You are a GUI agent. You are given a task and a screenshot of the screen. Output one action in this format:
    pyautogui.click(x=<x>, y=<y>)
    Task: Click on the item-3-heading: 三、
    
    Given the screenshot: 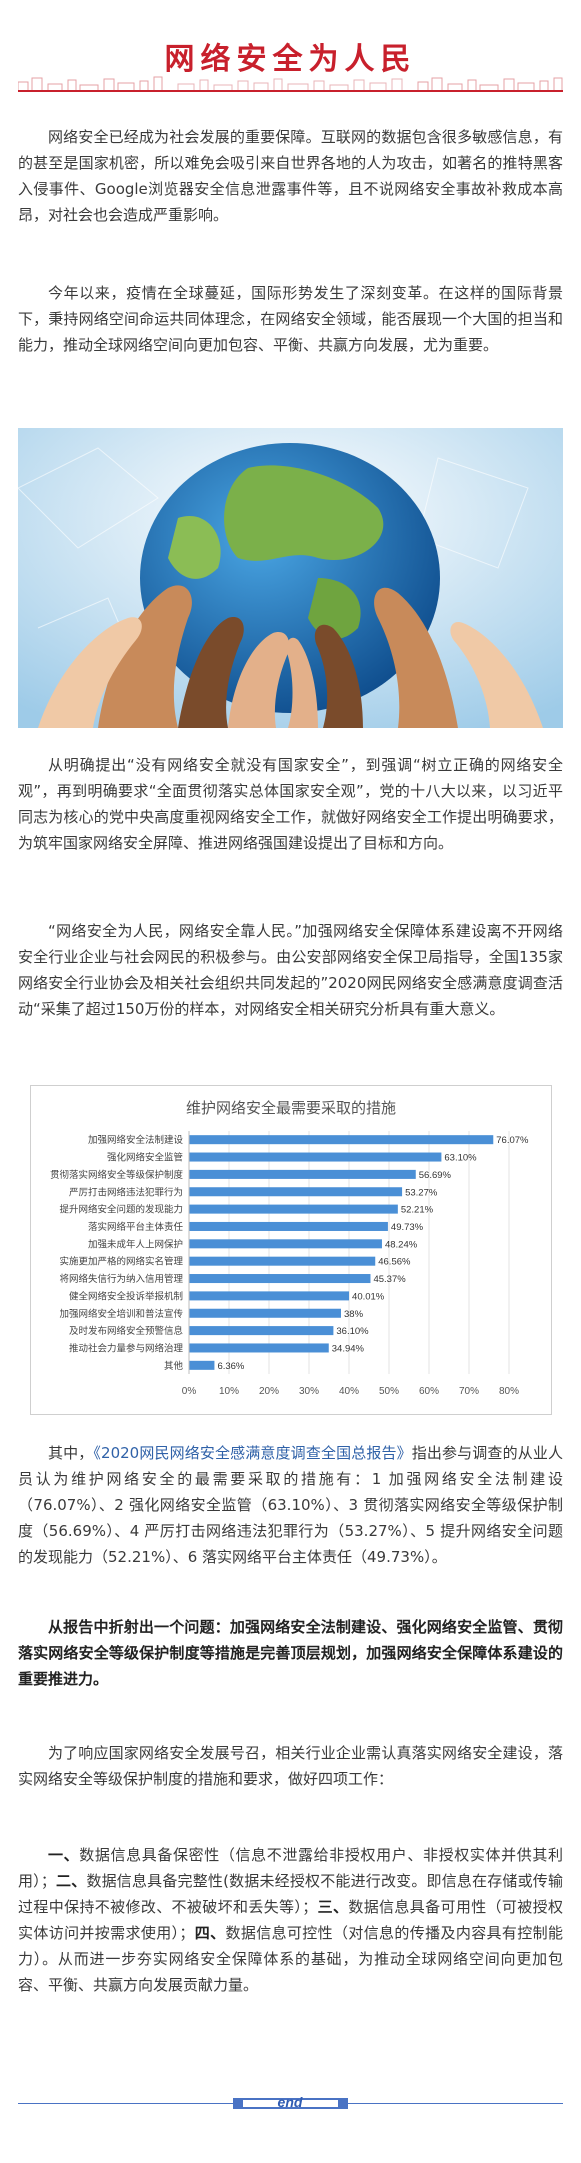 What is the action you would take?
    pyautogui.click(x=333, y=1907)
    